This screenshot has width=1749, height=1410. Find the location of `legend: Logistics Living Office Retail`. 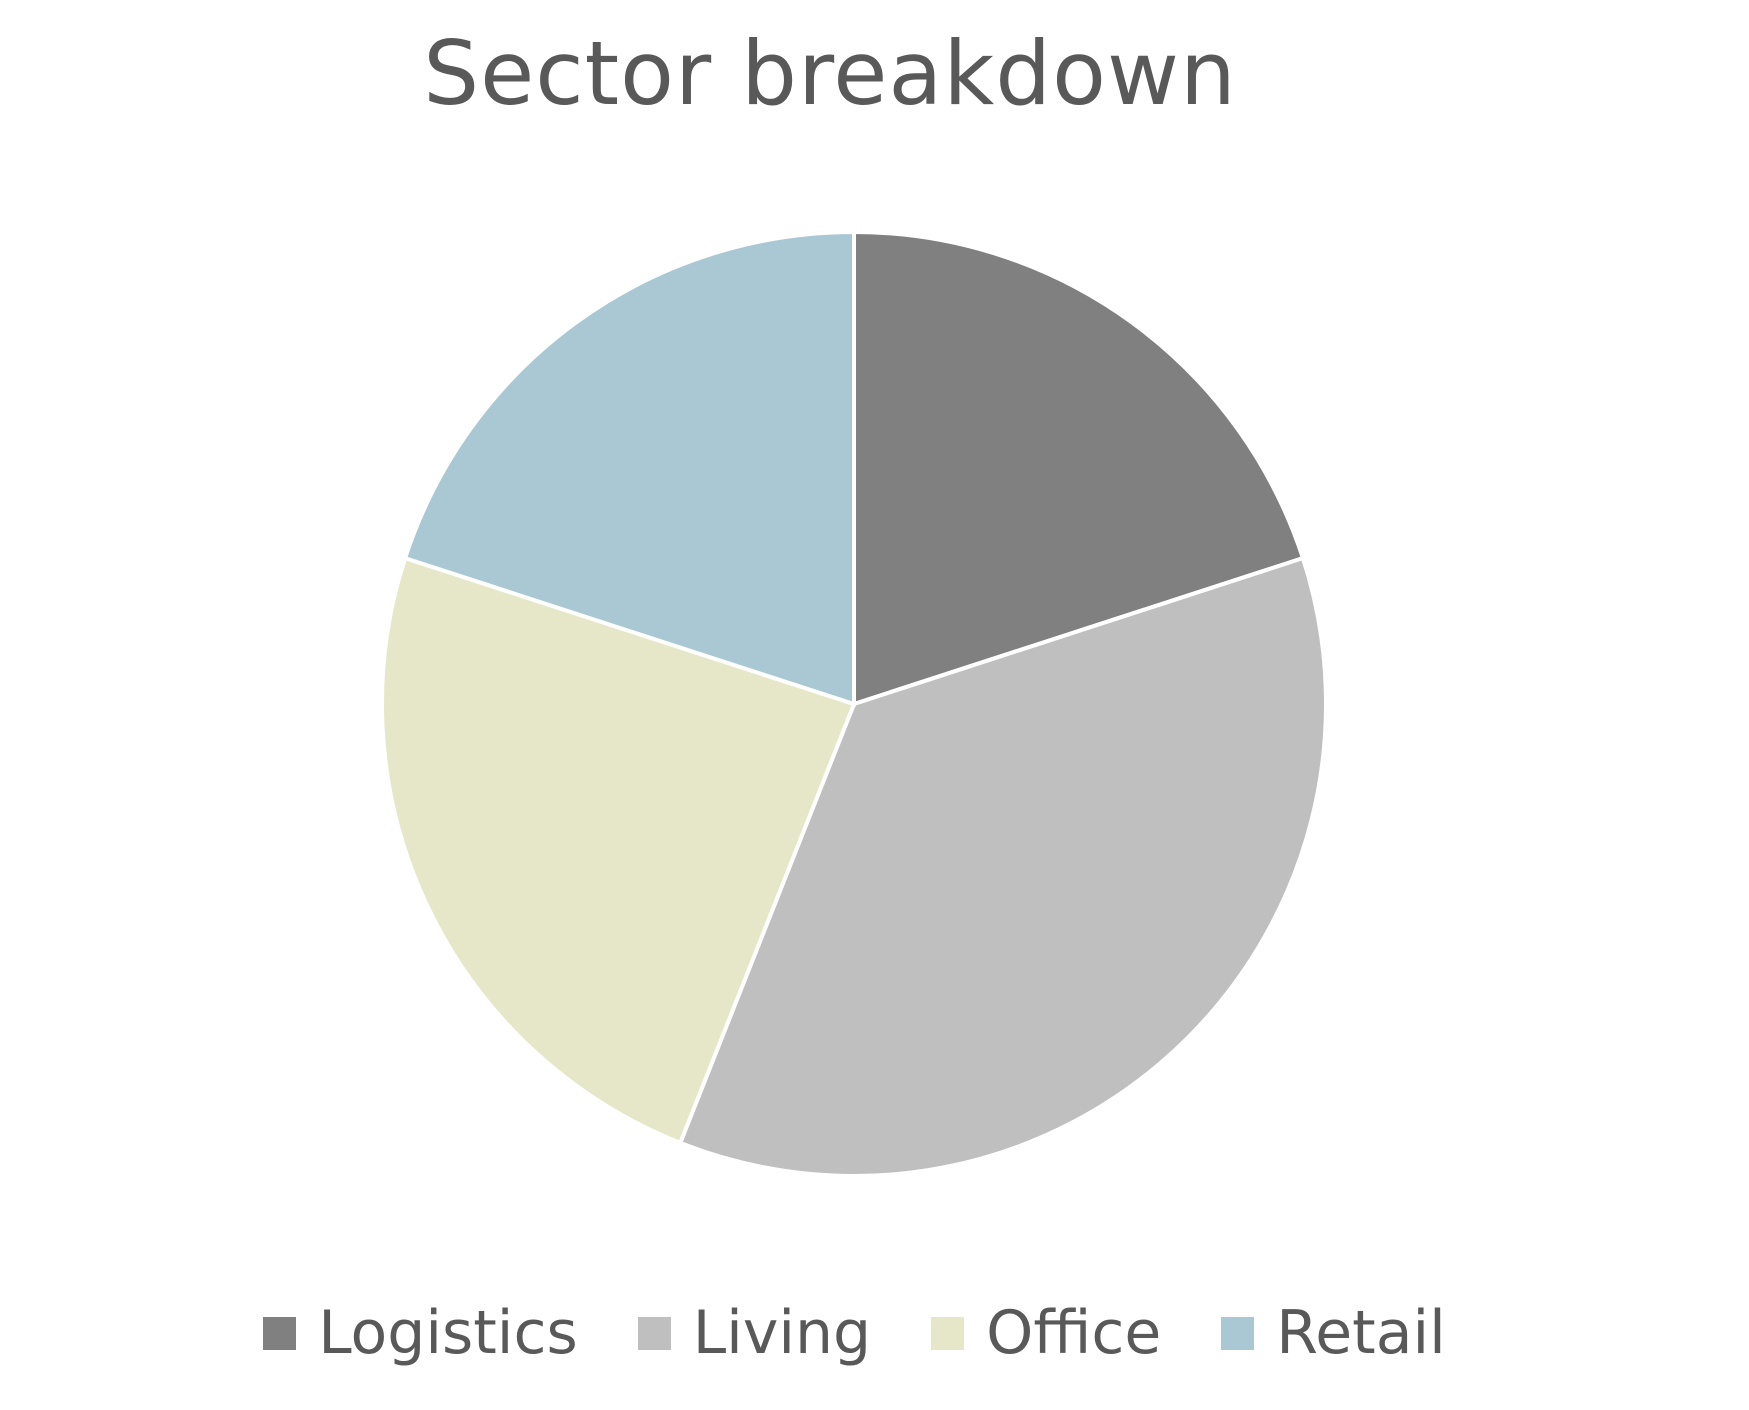

legend: Logistics Living Office Retail is located at coordinates (854, 1333).